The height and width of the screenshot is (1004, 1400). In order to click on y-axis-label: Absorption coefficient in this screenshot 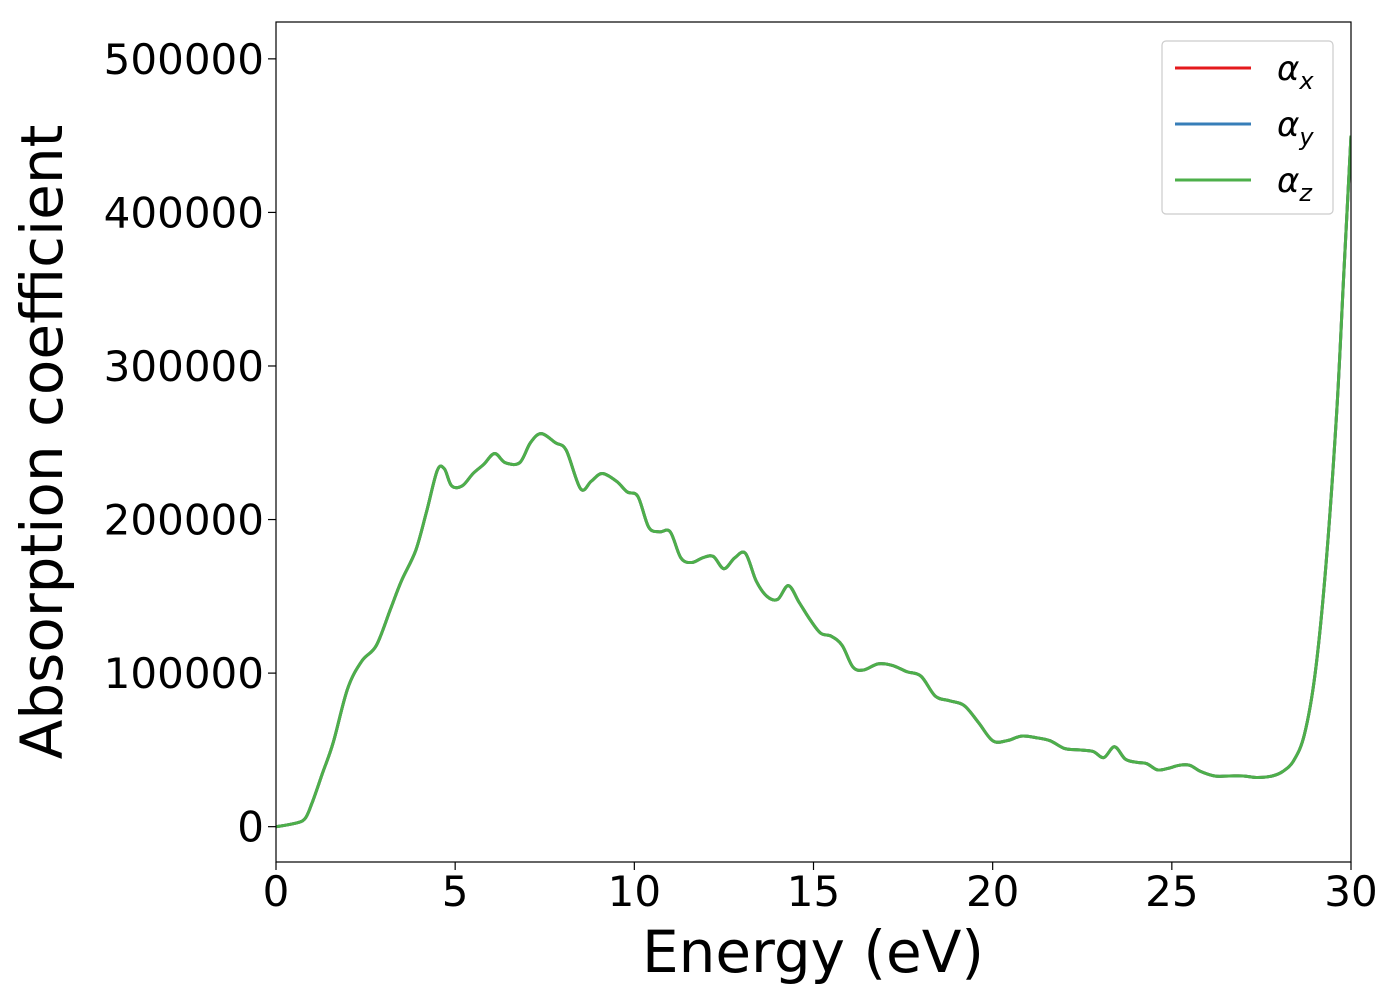, I will do `click(42, 442)`.